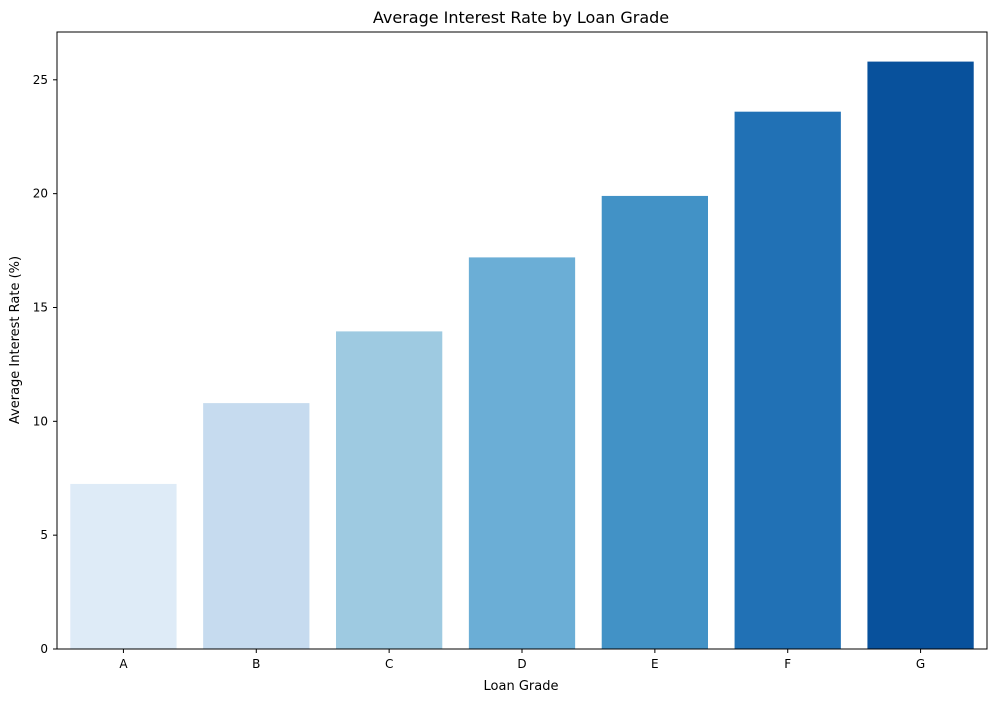  I want to click on x-tick-label: C, so click(389, 664).